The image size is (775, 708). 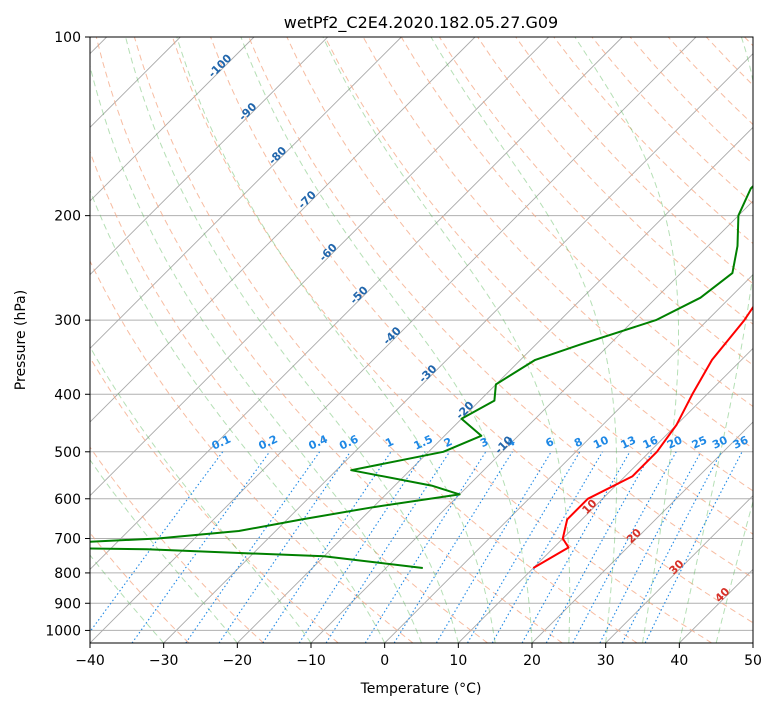 I want to click on mixing-ratio-label: 10, so click(x=601, y=442).